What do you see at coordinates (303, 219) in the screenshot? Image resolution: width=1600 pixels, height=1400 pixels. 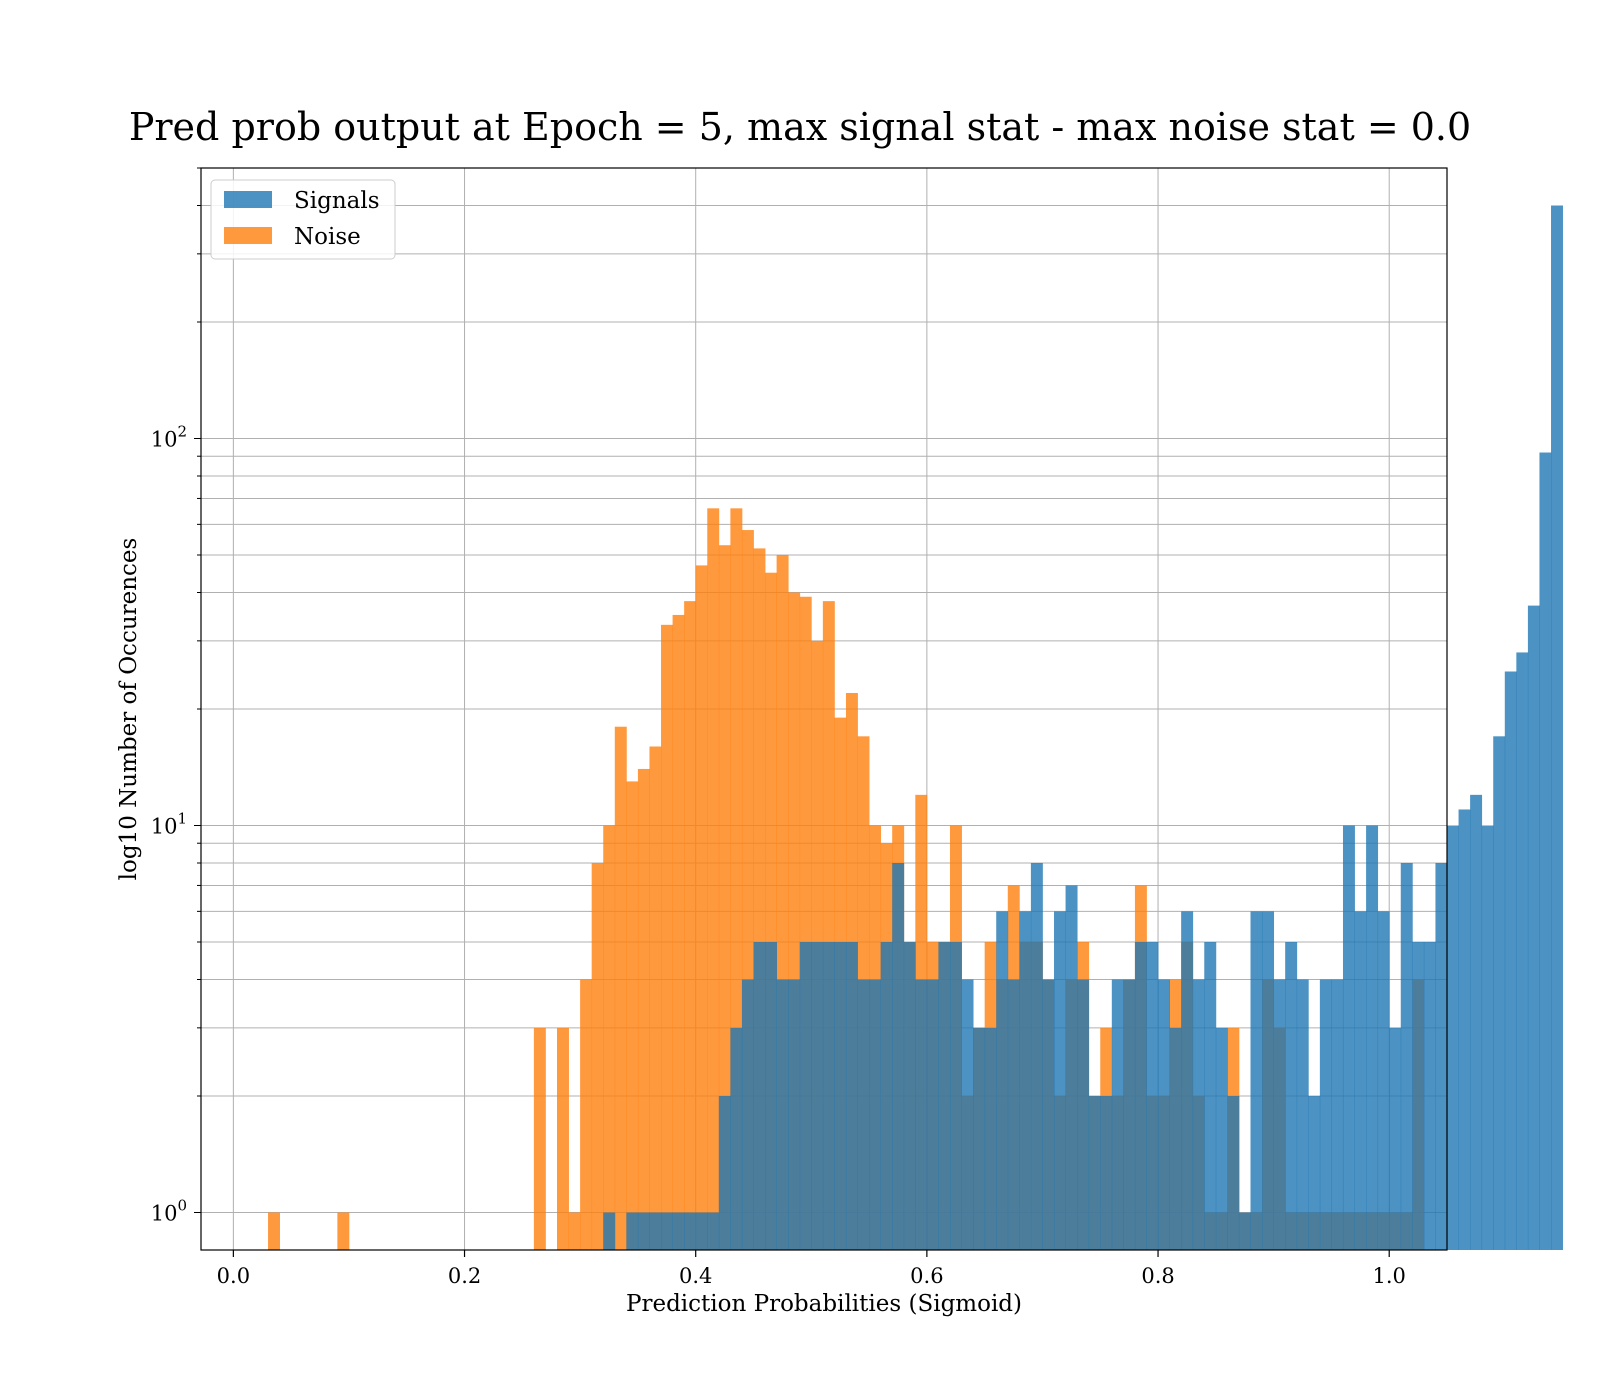 I see `legend: Signals Noise` at bounding box center [303, 219].